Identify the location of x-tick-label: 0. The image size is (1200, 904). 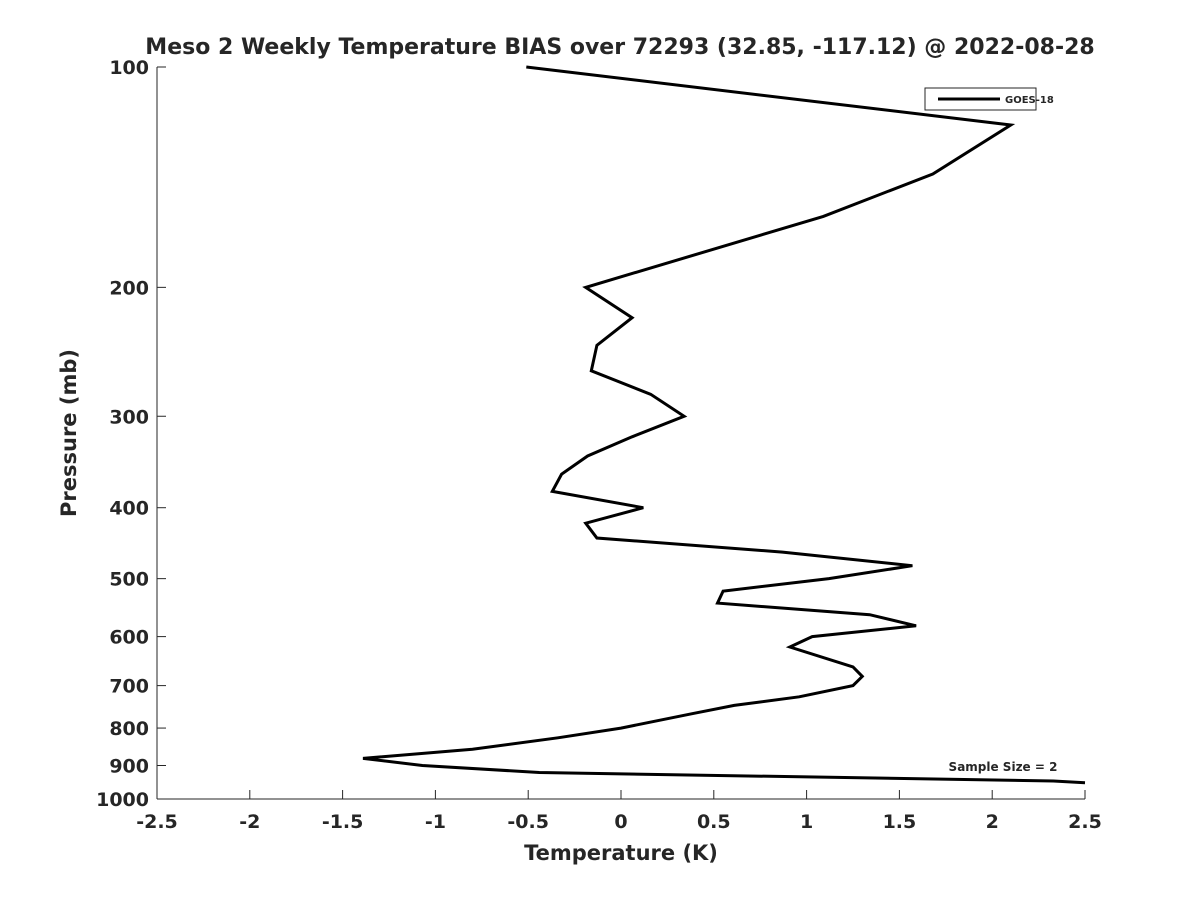
(620, 822).